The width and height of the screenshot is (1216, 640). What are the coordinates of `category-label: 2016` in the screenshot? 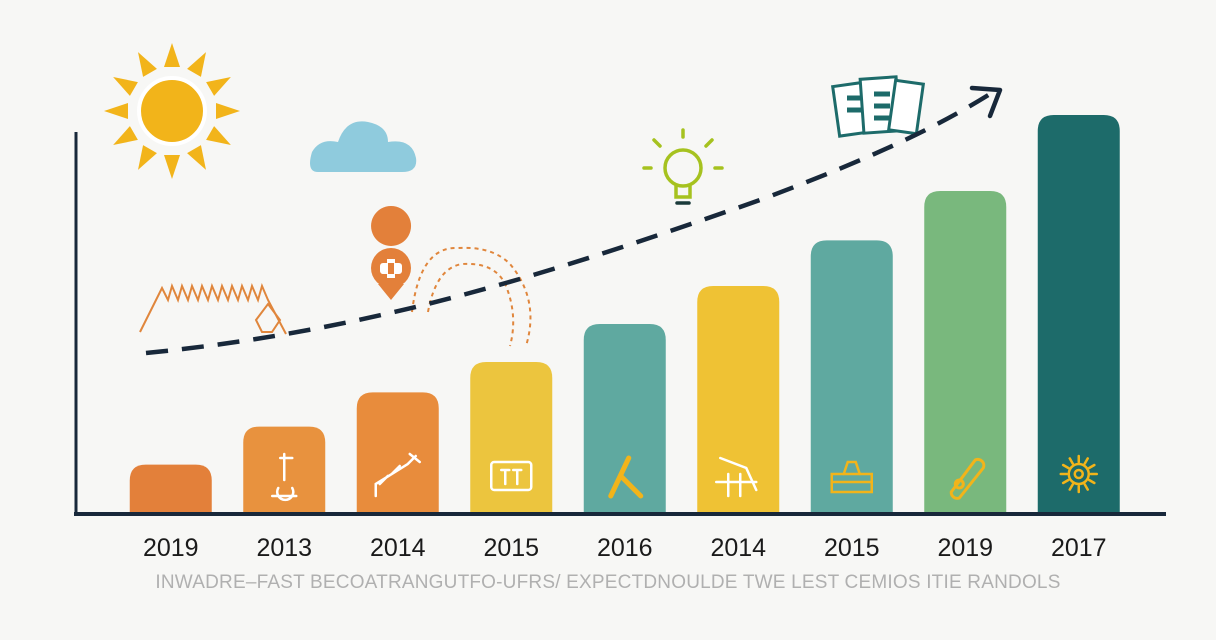 It's located at (625, 548).